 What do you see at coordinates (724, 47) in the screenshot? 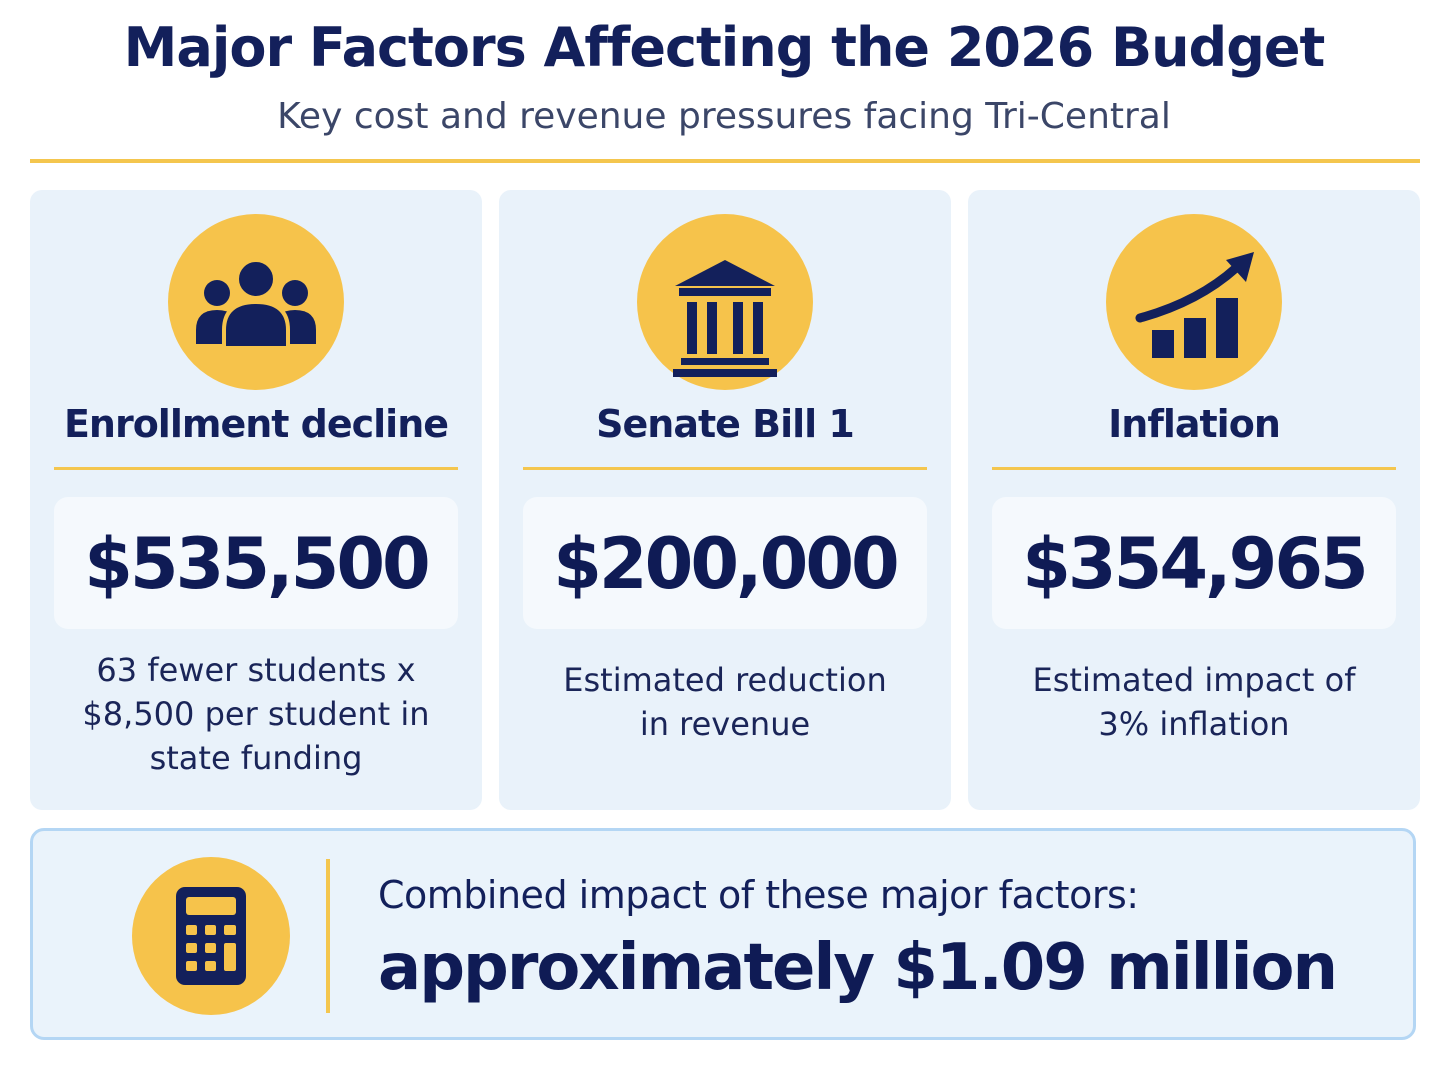
I see `page-title: Major Factors Affecting the 2026 Budget` at bounding box center [724, 47].